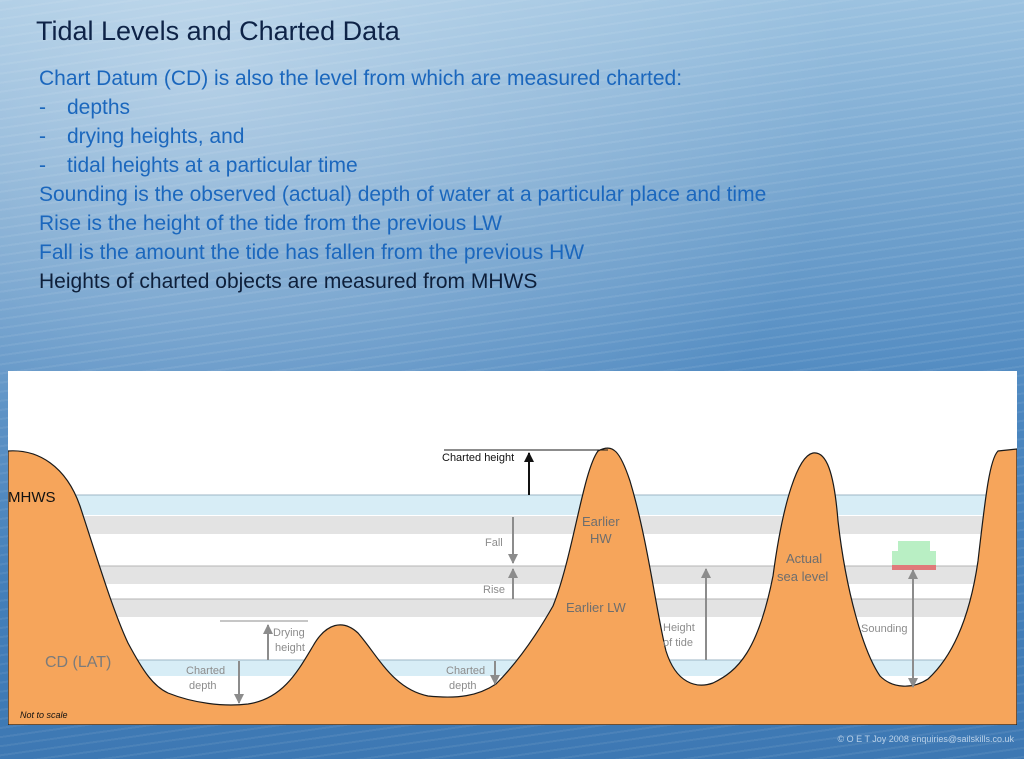 The height and width of the screenshot is (759, 1024). What do you see at coordinates (218, 31) in the screenshot?
I see `page-title: Tidal Levels and Charted Data` at bounding box center [218, 31].